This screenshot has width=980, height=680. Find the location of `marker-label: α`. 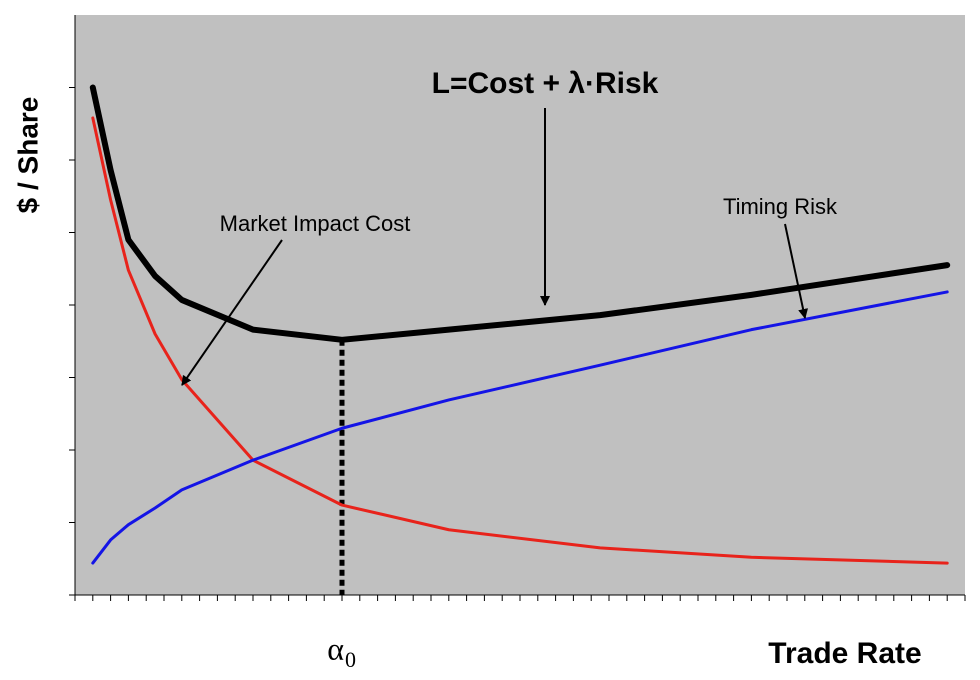

marker-label: α is located at coordinates (335, 648).